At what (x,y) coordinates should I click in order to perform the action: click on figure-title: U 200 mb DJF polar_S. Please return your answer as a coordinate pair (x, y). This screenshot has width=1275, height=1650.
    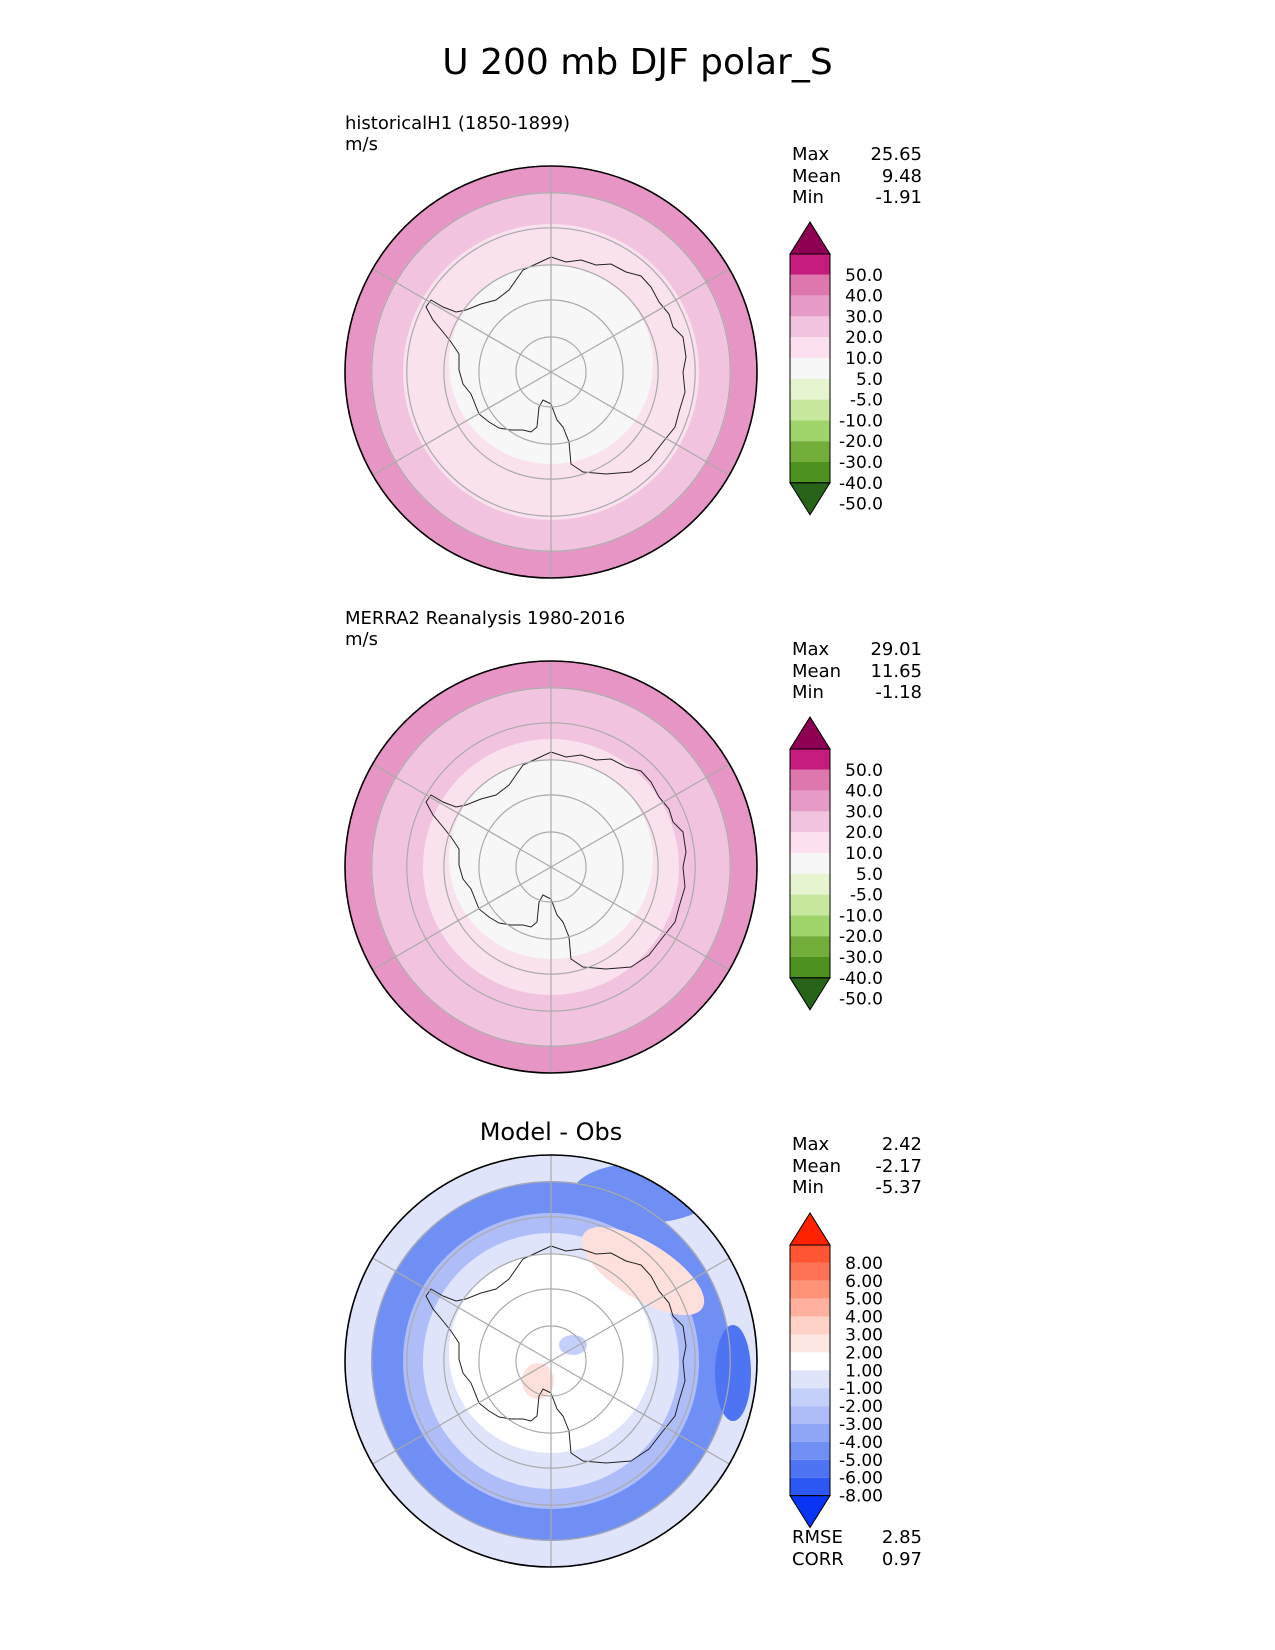
    Looking at the image, I should click on (637, 62).